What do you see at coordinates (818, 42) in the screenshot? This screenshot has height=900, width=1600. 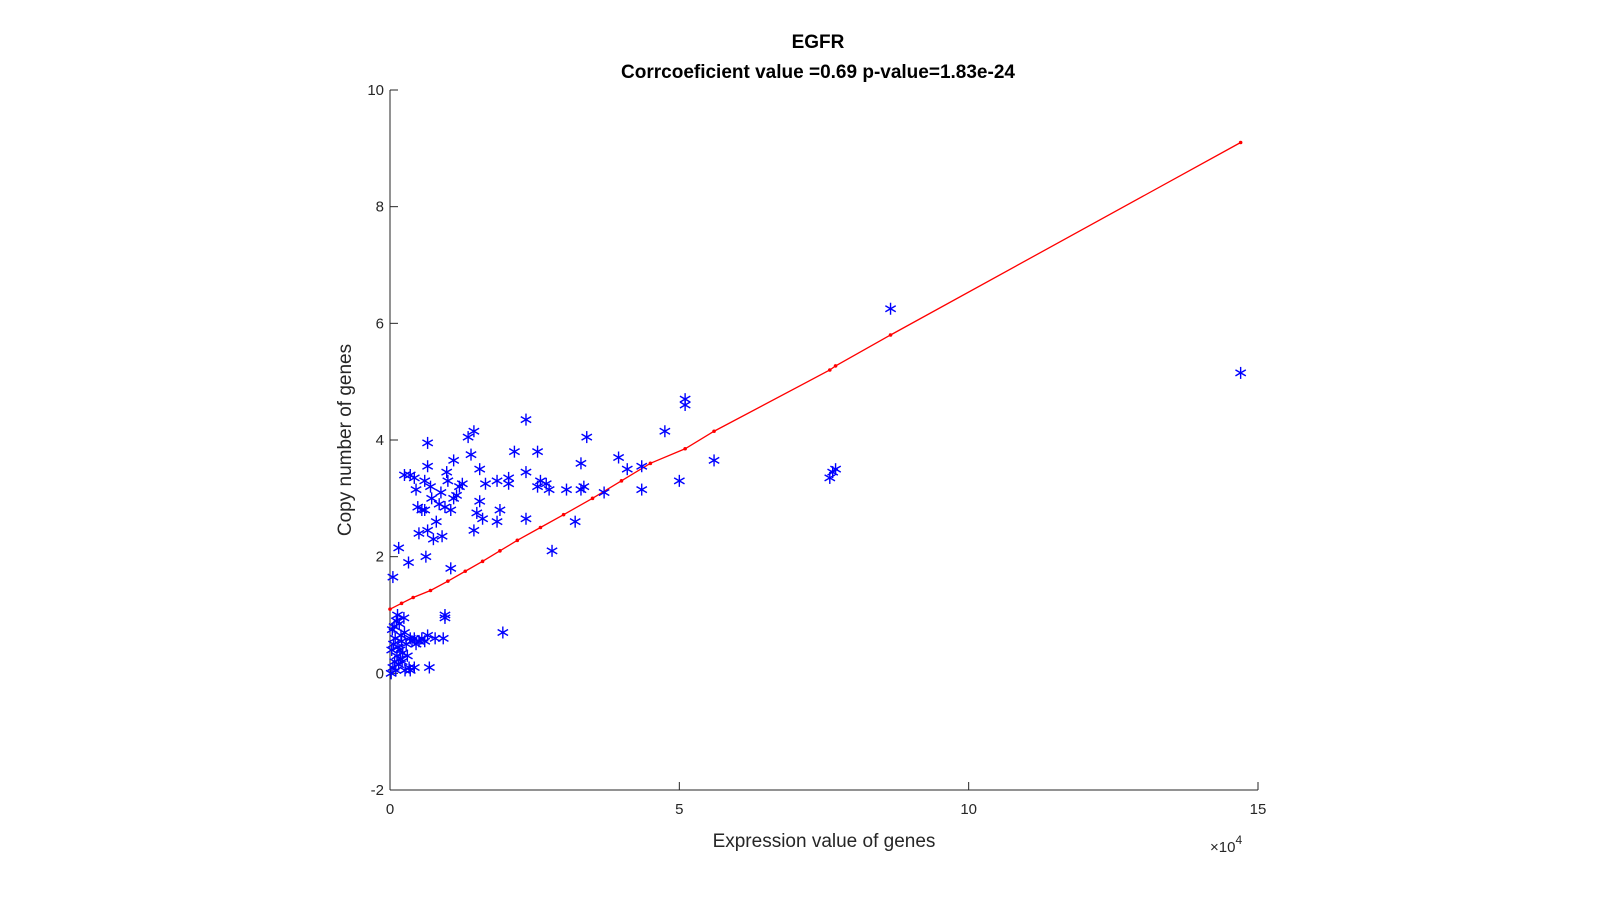 I see `chart-title: EGFR` at bounding box center [818, 42].